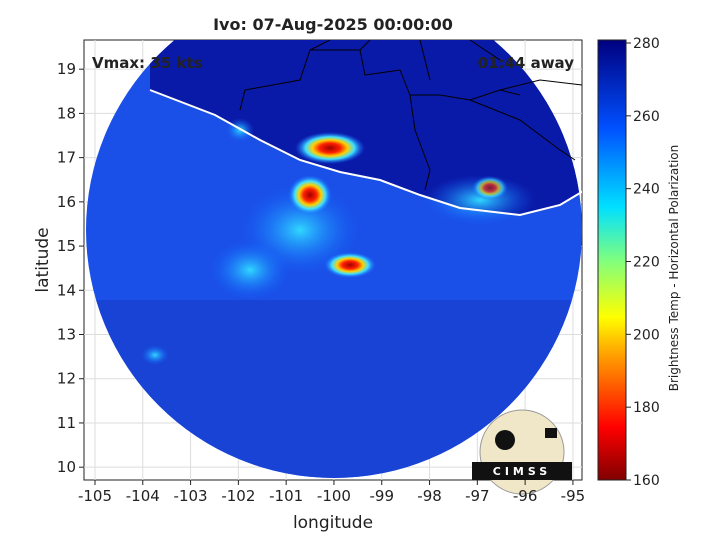  What do you see at coordinates (525, 496) in the screenshot?
I see `x-tick-label: -96` at bounding box center [525, 496].